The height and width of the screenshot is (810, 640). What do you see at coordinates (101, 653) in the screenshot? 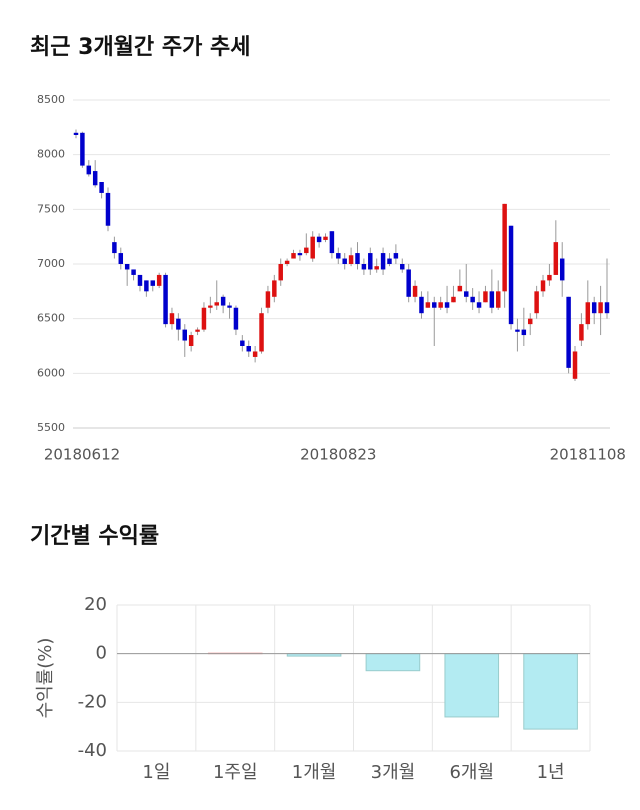
I see `y-tick-label: 0` at bounding box center [101, 653].